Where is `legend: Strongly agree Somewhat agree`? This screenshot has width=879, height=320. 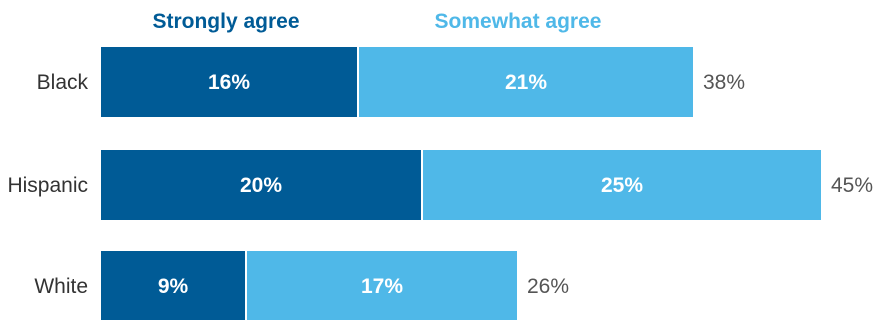 legend: Strongly agree Somewhat agree is located at coordinates (376, 21).